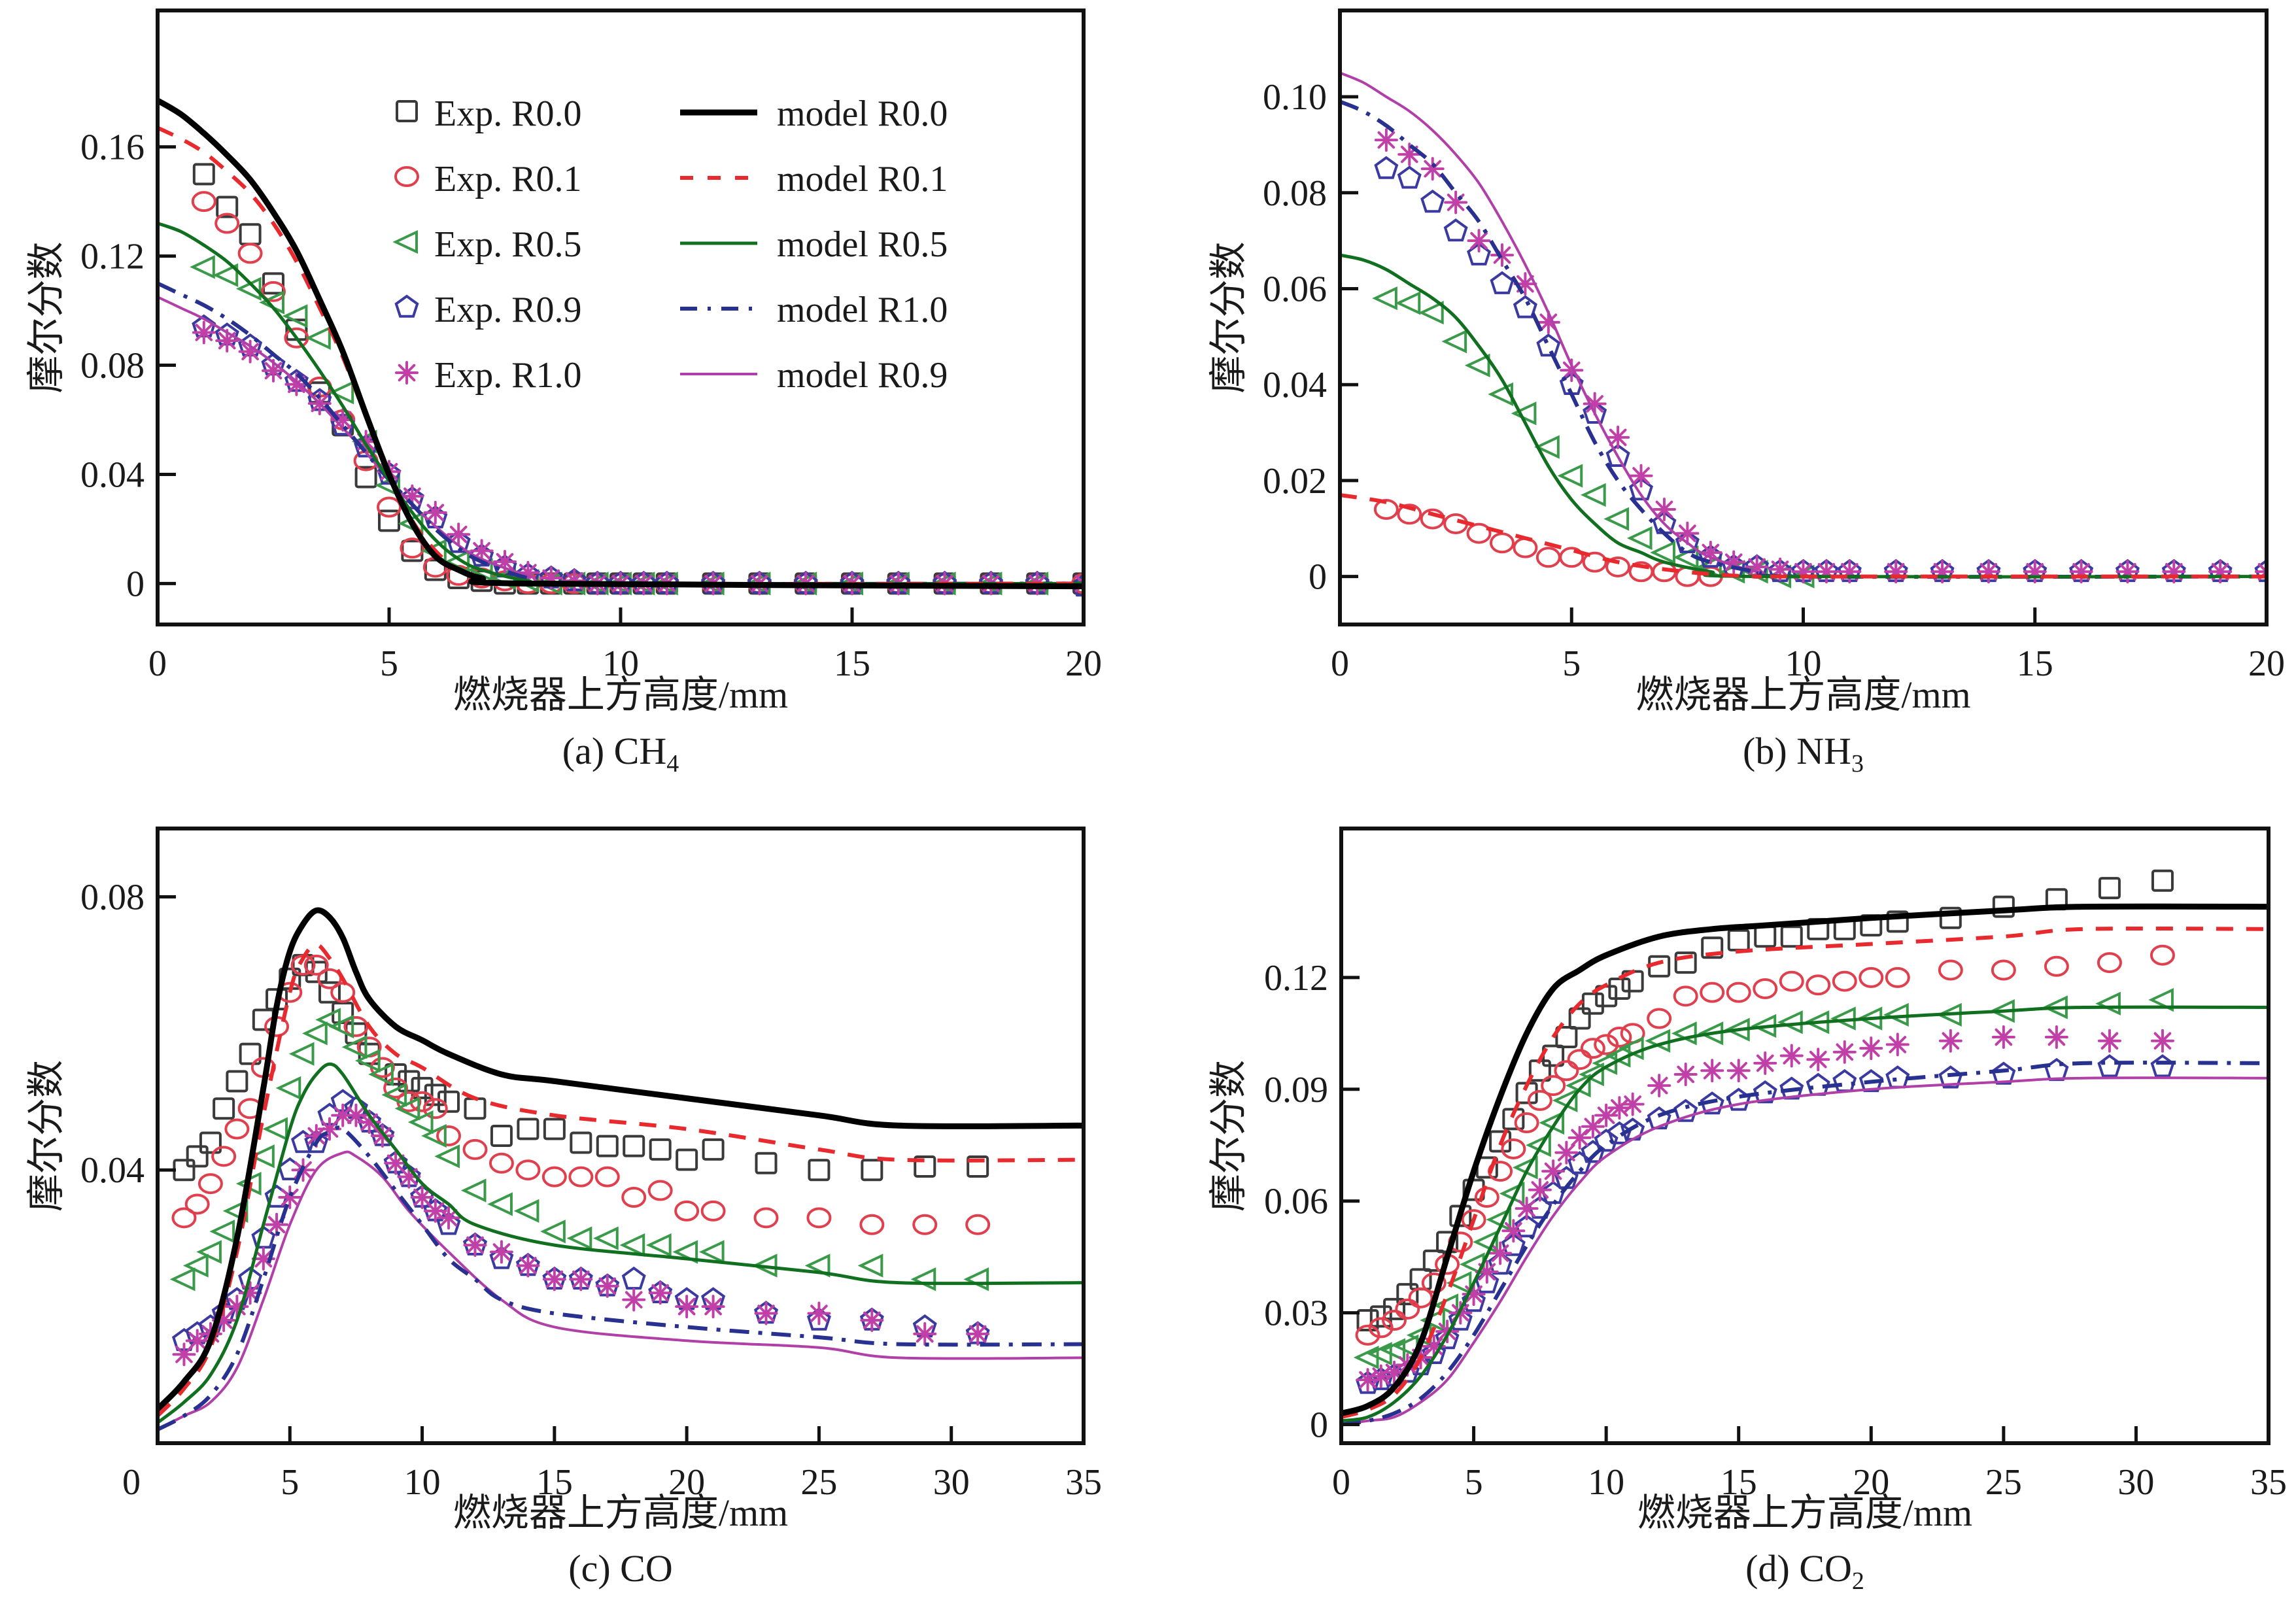 The height and width of the screenshot is (1606, 2296). Describe the element at coordinates (46, 317) in the screenshot. I see `y-axis-title: 摩尔分数` at that location.